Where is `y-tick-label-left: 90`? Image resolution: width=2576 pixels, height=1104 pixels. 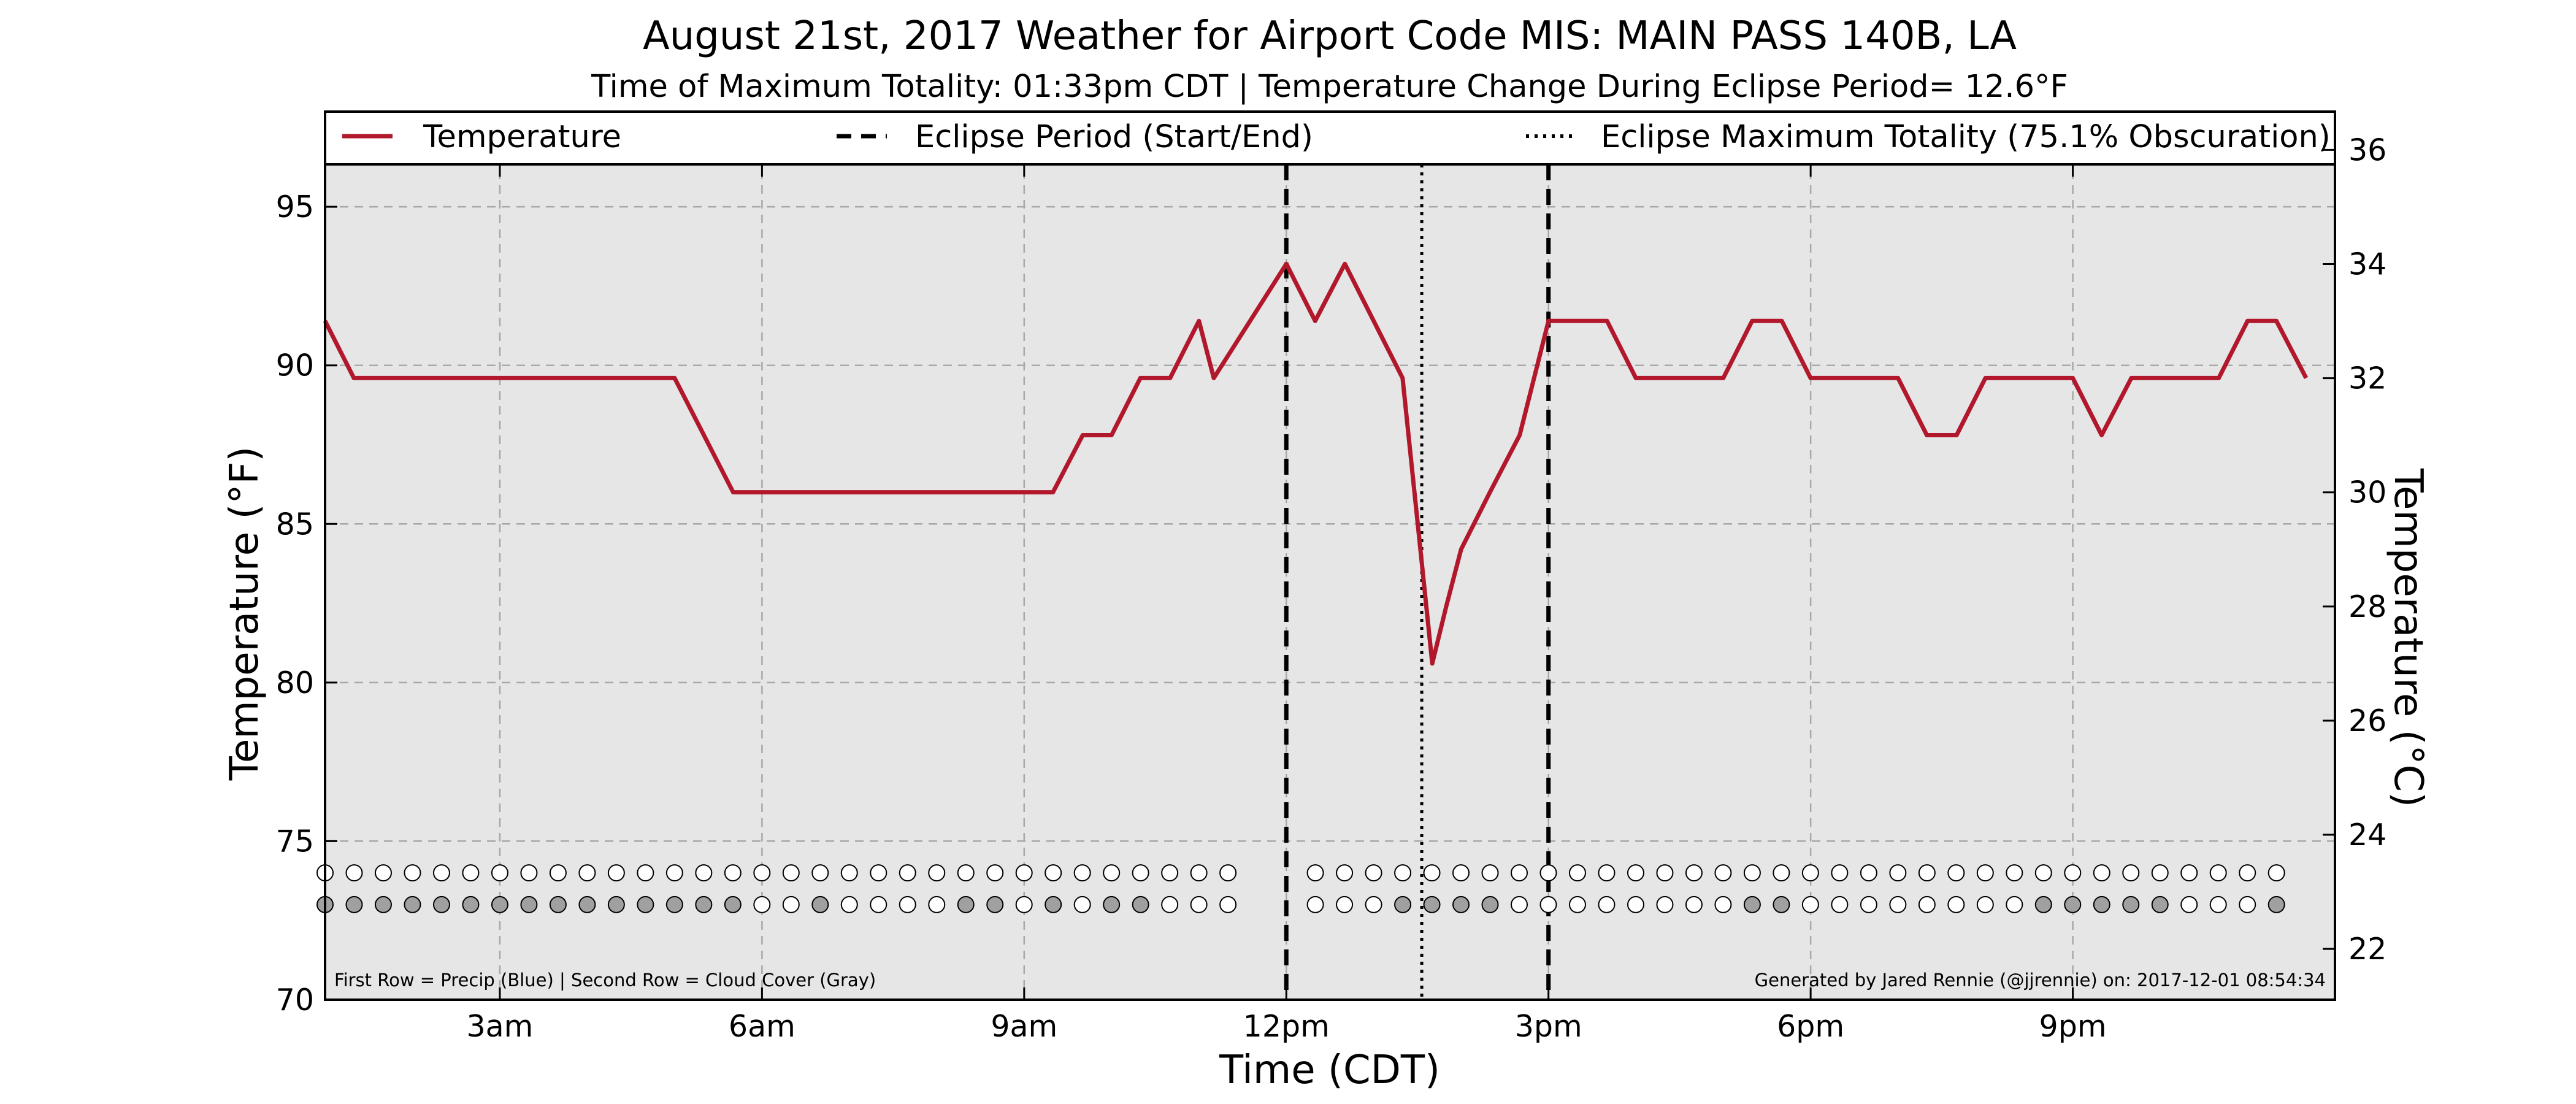 y-tick-label-left: 90 is located at coordinates (295, 365).